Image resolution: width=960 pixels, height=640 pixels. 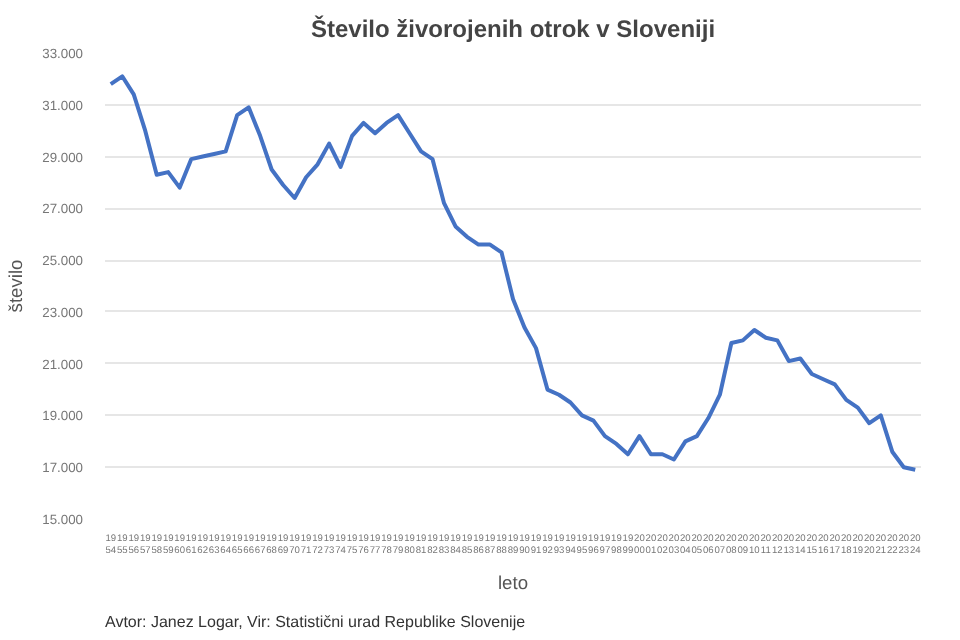 What do you see at coordinates (16, 286) in the screenshot?
I see `y-axis-title: število` at bounding box center [16, 286].